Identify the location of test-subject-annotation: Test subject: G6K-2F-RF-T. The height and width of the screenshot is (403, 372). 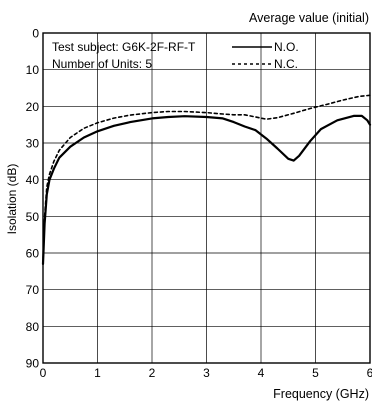
(124, 47).